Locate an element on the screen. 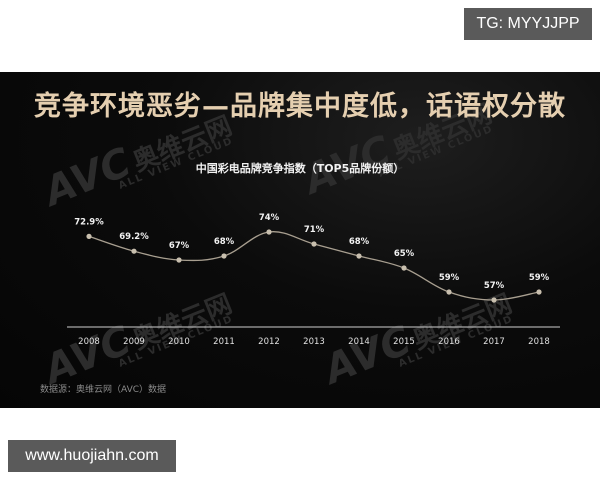 Image resolution: width=600 pixels, height=480 pixels. data-label: 69.2% is located at coordinates (134, 237).